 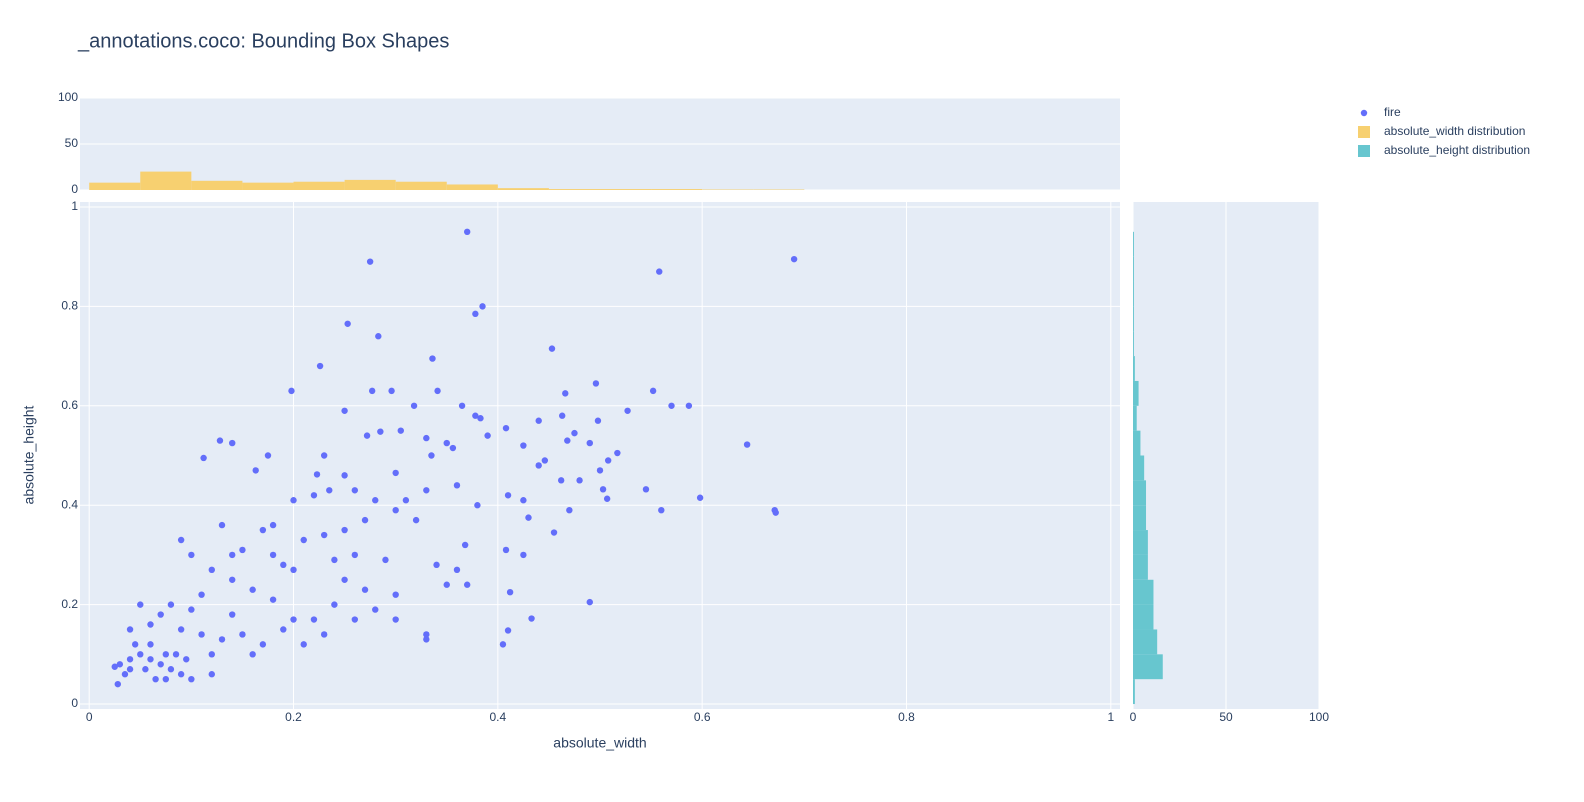 What do you see at coordinates (906, 717) in the screenshot?
I see `x-tick-label: 0.8` at bounding box center [906, 717].